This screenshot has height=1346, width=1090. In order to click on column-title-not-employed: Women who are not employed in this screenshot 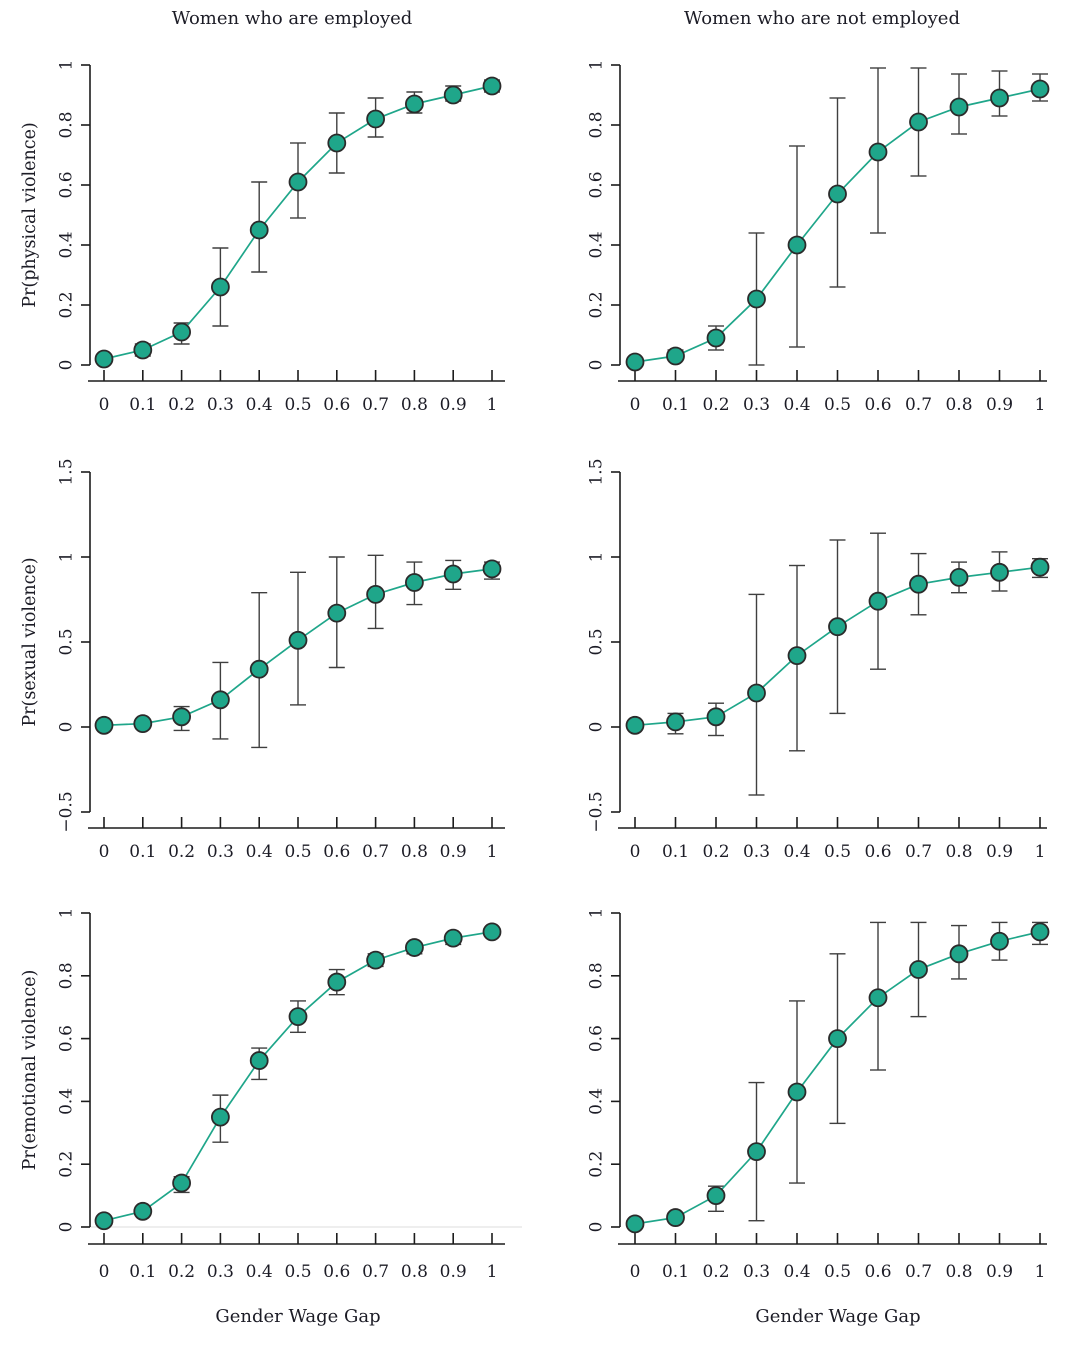, I will do `click(822, 18)`.